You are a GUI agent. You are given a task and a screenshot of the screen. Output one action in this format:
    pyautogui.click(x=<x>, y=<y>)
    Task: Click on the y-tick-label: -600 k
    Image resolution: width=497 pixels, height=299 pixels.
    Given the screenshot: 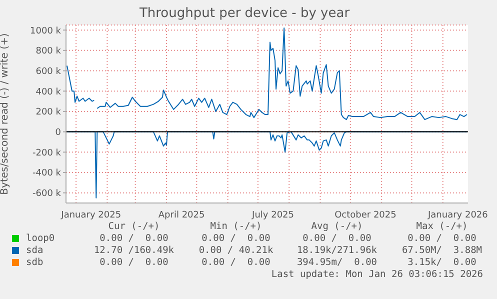 What is the action you would take?
    pyautogui.click(x=47, y=194)
    